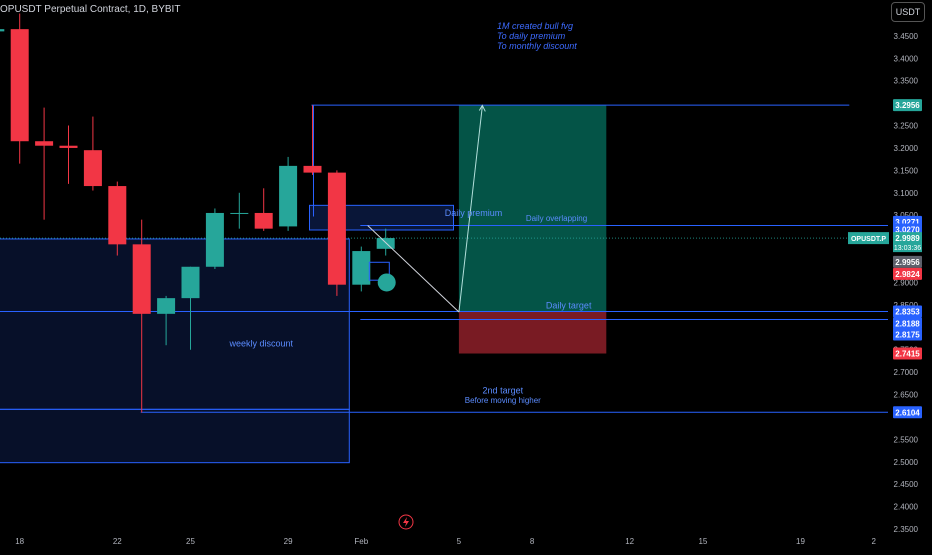 The width and height of the screenshot is (932, 555). What do you see at coordinates (906, 282) in the screenshot?
I see `y-tick-label-9: 2.9000` at bounding box center [906, 282].